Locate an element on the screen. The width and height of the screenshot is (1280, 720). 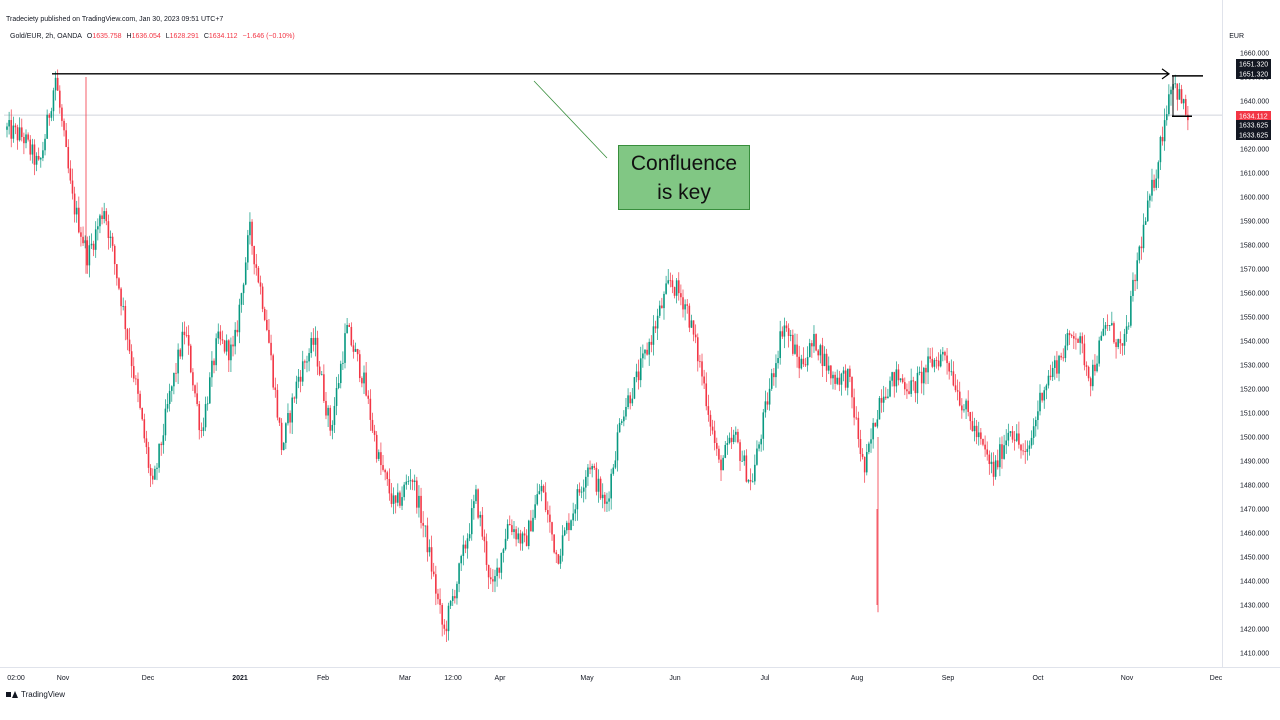
low-label: L is located at coordinates (167, 36).